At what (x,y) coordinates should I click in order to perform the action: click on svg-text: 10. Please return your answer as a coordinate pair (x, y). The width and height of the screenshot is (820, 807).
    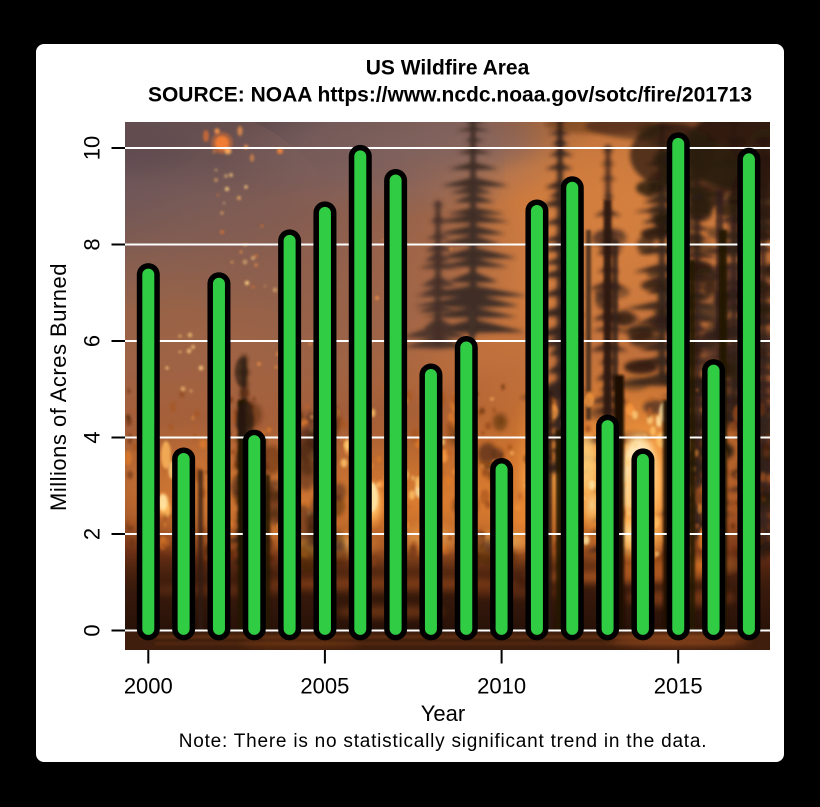
    Looking at the image, I should click on (92, 148).